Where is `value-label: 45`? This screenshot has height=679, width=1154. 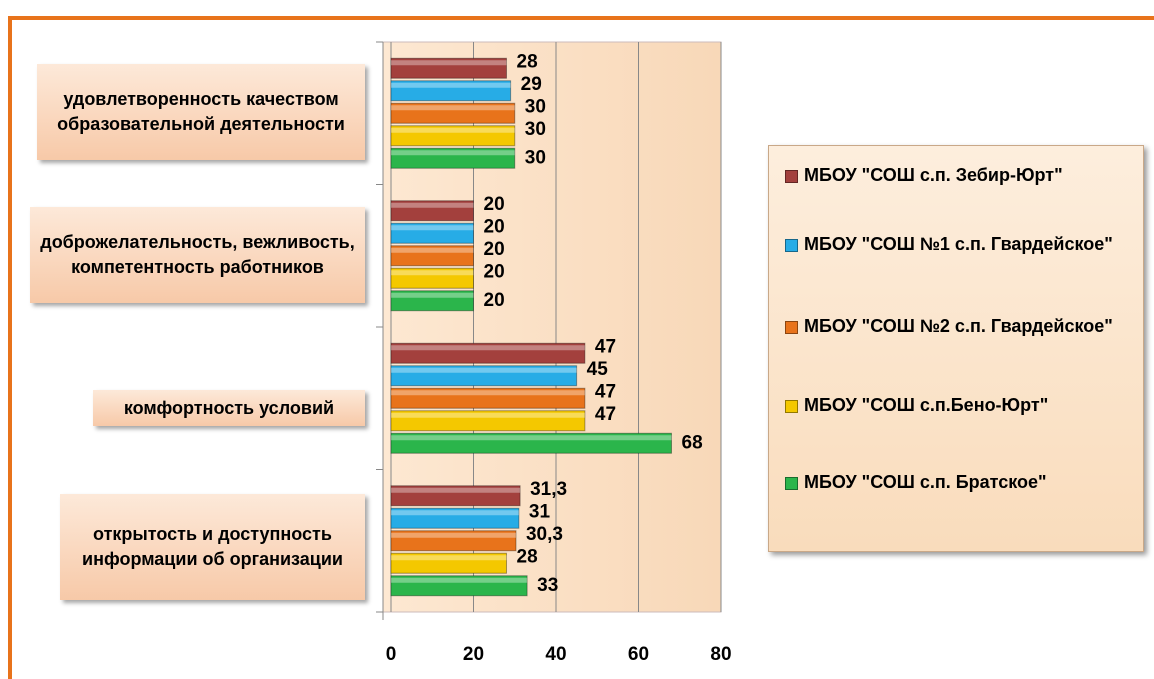 value-label: 45 is located at coordinates (598, 369).